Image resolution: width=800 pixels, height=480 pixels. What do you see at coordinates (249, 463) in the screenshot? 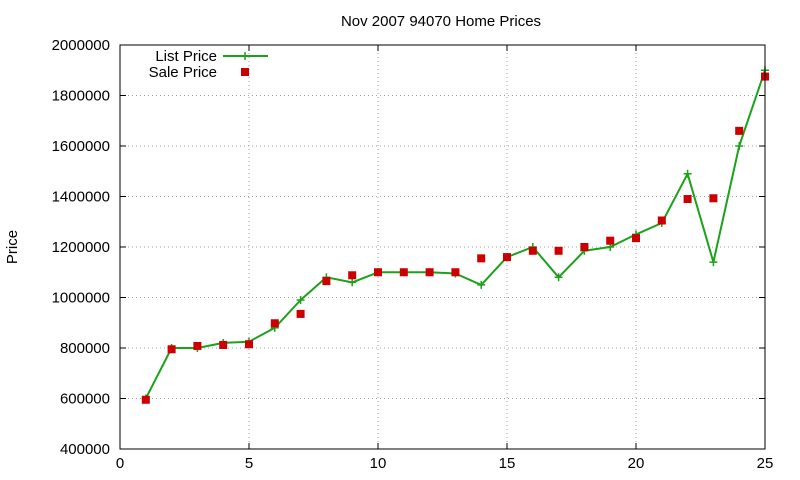
I see `x-tick-label: 5` at bounding box center [249, 463].